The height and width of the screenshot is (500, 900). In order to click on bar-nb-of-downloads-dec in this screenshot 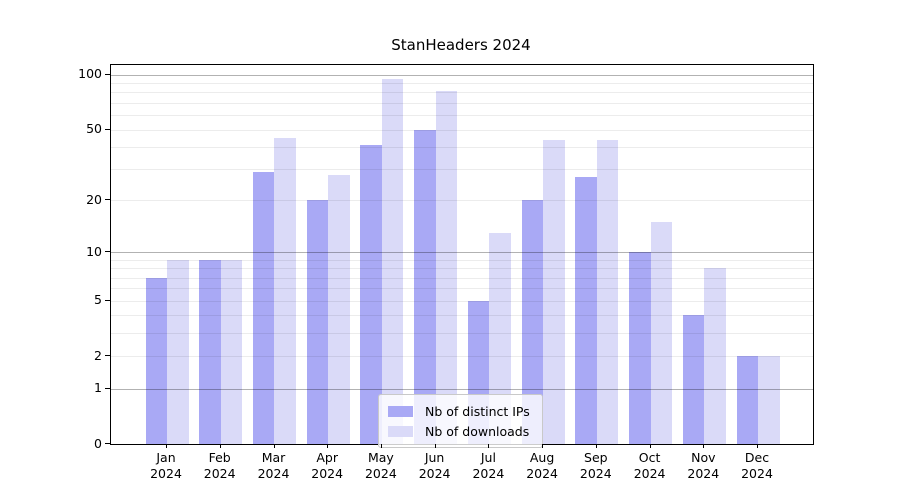, I will do `click(769, 400)`.